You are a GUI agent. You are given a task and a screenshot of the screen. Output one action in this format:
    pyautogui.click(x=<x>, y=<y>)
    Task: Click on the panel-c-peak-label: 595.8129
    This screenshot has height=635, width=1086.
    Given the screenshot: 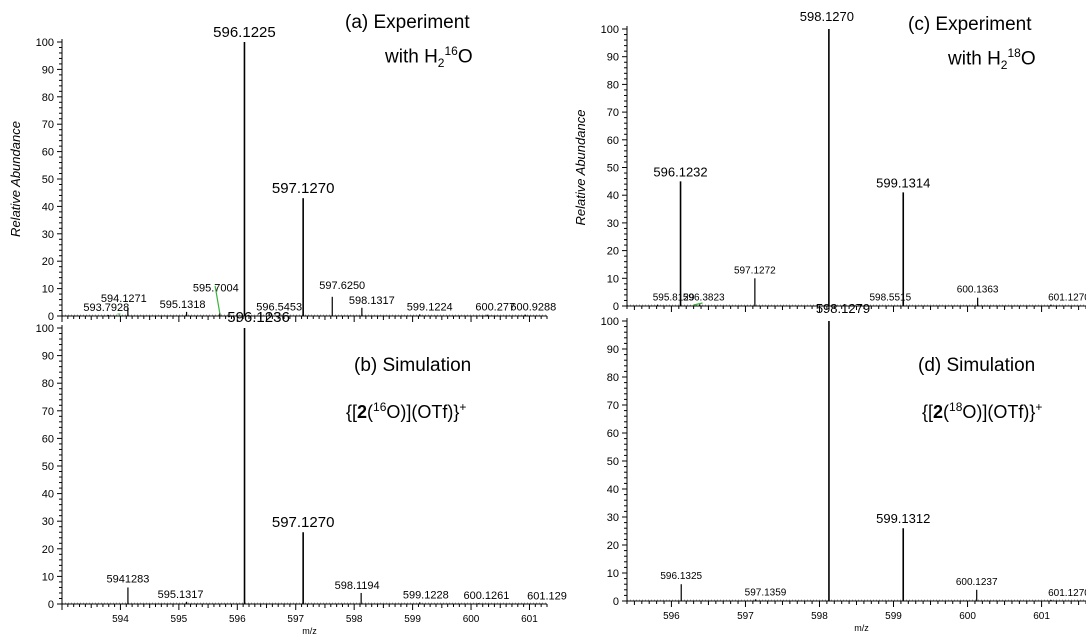 What is the action you would take?
    pyautogui.click(x=674, y=298)
    